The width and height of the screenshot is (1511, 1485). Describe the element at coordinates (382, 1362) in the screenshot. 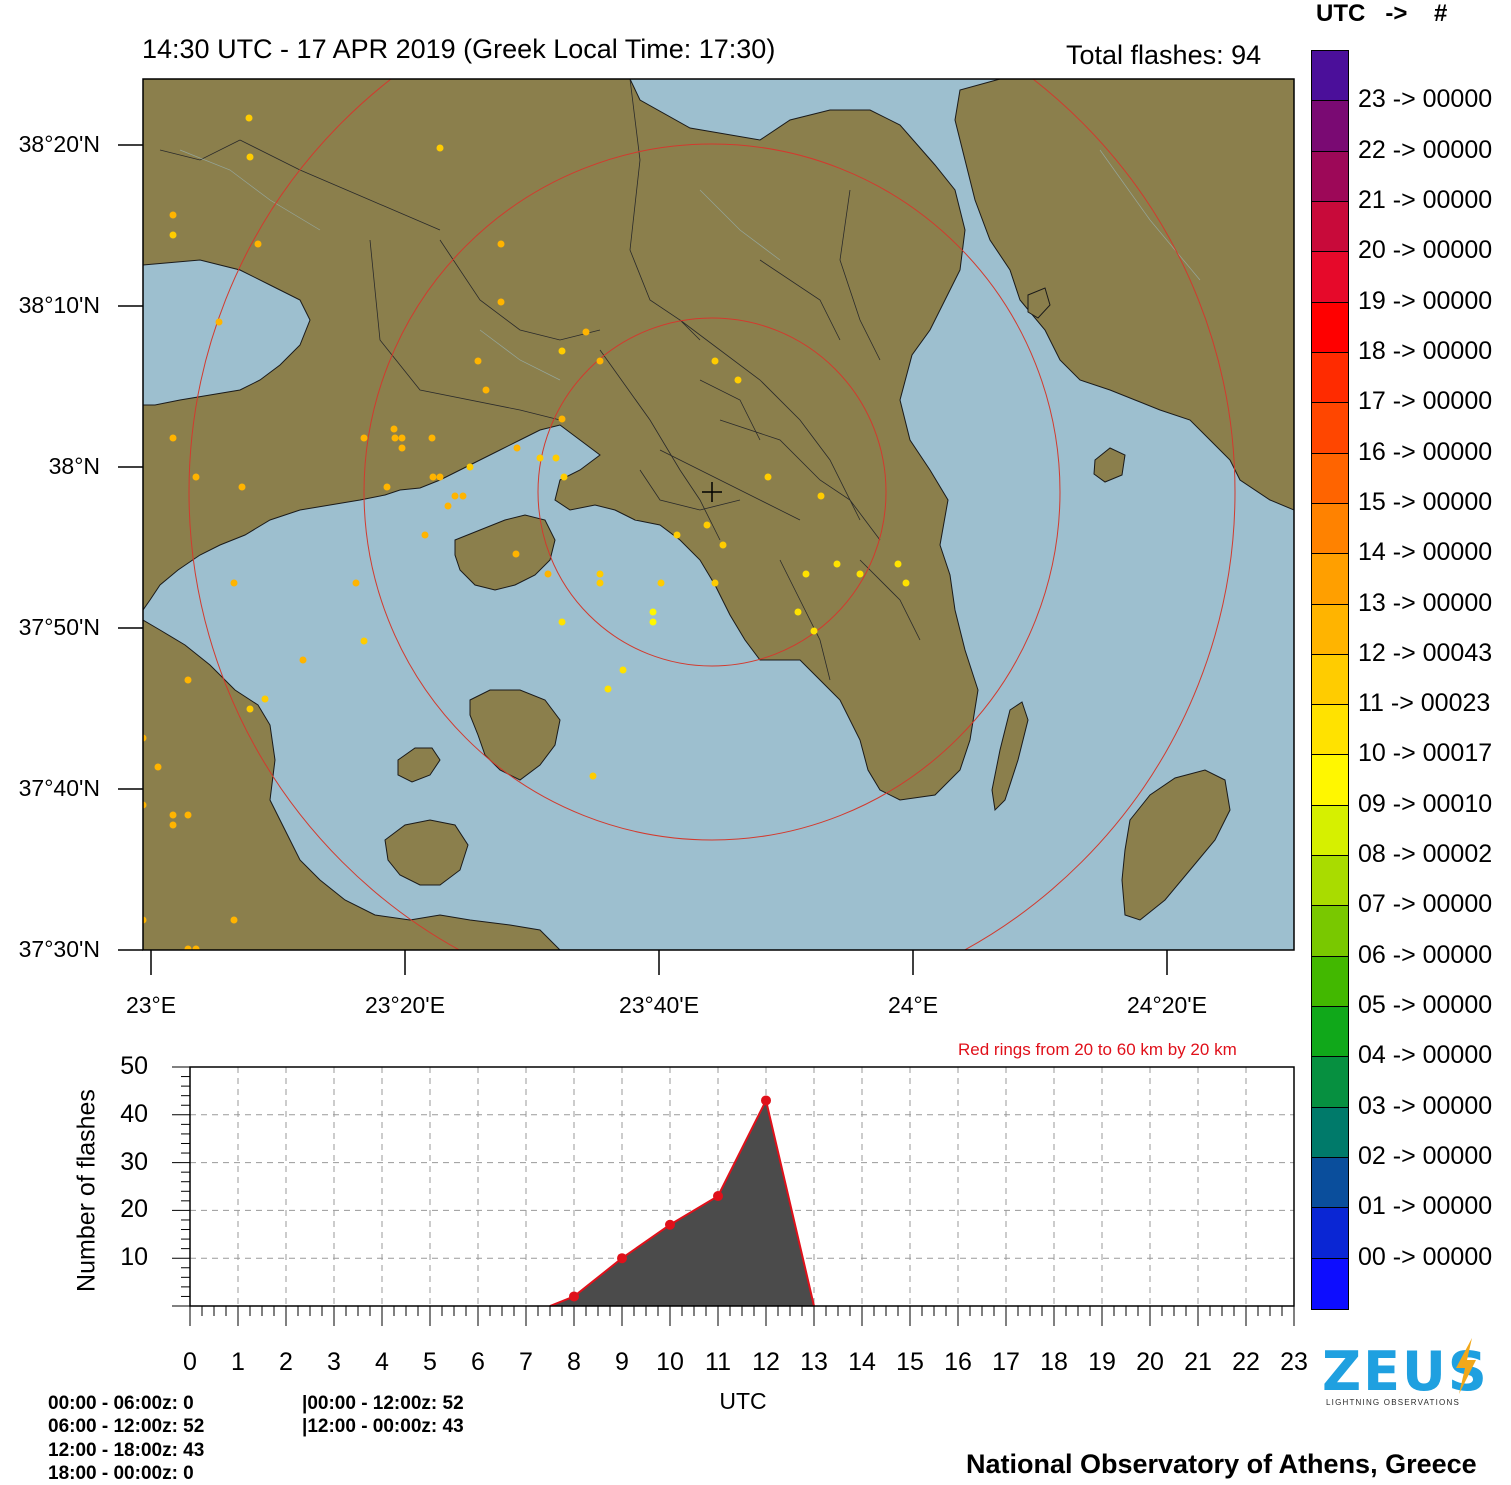

I see `chart-xtick-label: 4` at that location.